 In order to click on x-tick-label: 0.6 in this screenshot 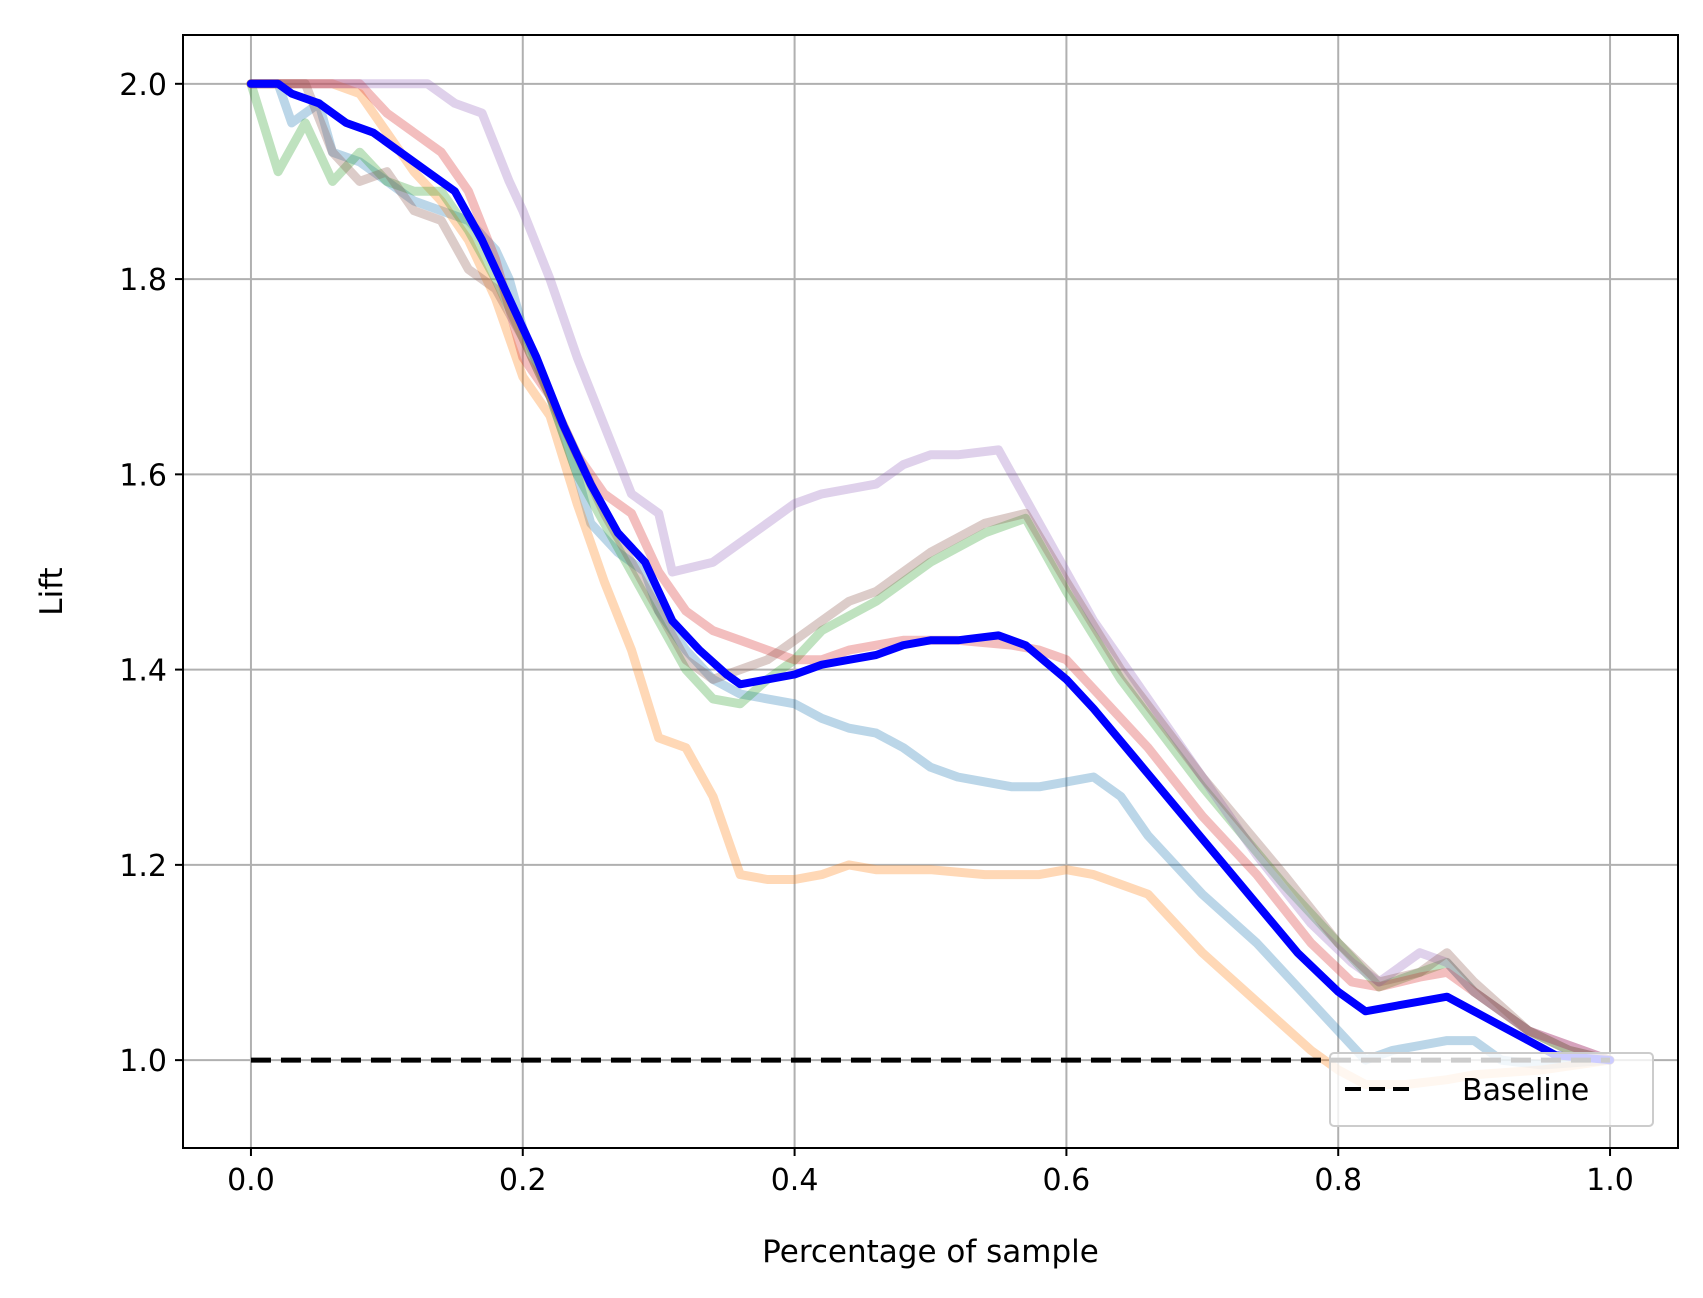, I will do `click(1067, 1180)`.